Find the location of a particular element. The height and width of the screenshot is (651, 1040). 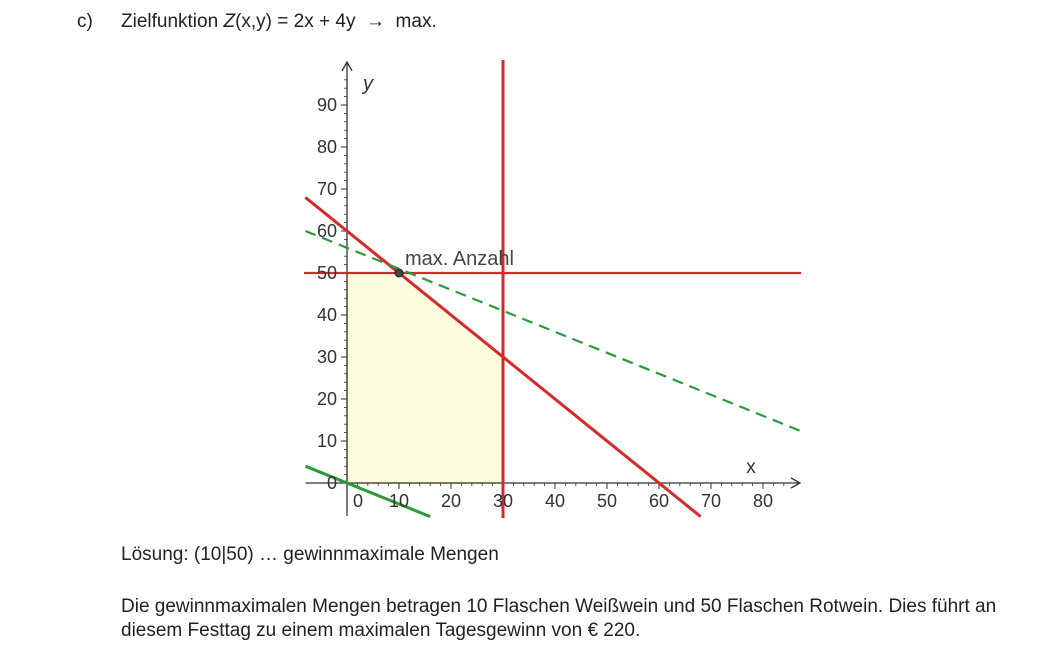

x-tick-label: 80 is located at coordinates (763, 501).